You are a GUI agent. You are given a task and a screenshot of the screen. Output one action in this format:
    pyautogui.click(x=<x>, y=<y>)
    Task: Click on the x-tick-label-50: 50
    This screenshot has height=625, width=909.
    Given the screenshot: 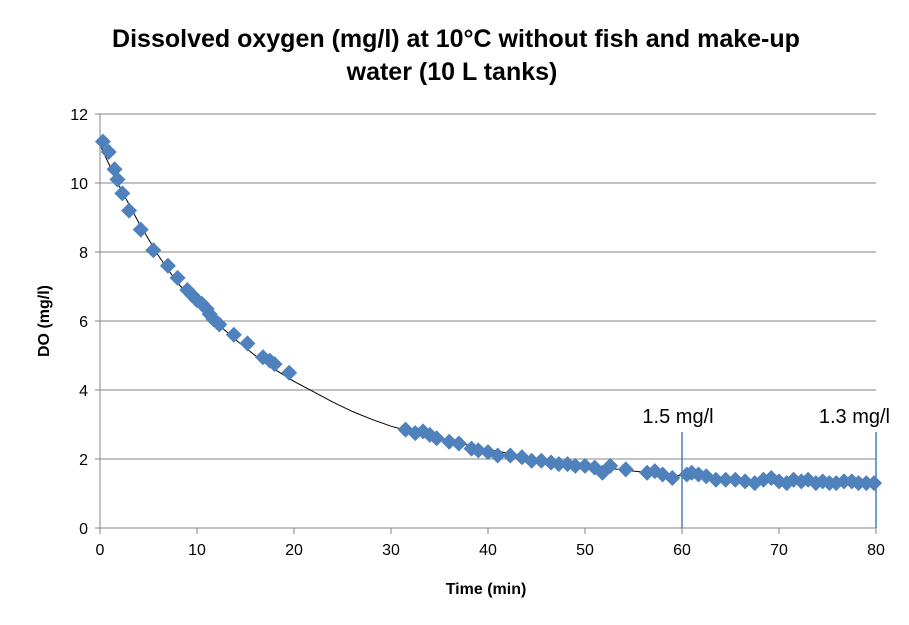 What is the action you would take?
    pyautogui.click(x=585, y=550)
    